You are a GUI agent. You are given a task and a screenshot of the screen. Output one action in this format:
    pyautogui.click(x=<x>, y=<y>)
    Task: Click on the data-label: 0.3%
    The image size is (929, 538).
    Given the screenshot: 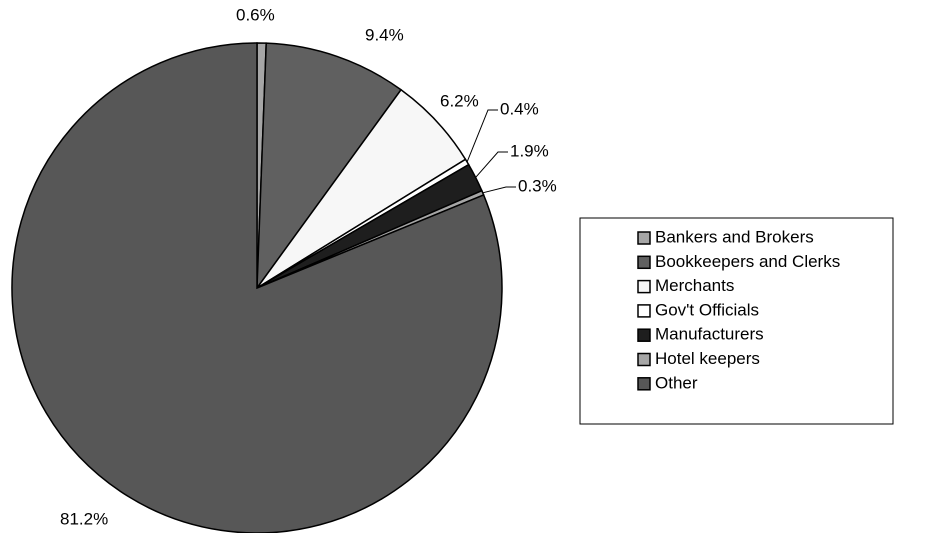 What is the action you would take?
    pyautogui.click(x=537, y=185)
    